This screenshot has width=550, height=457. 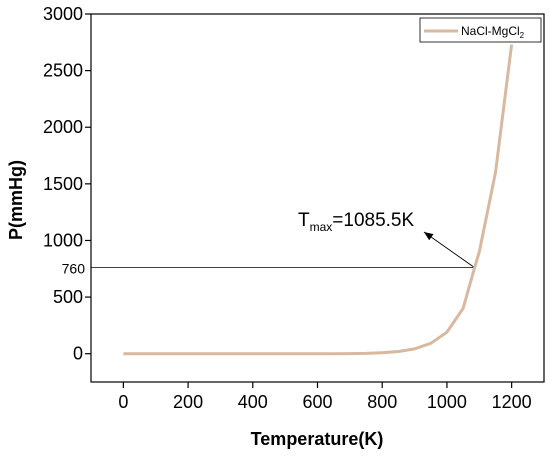 I want to click on y-tick-label: 3000, so click(x=63, y=14).